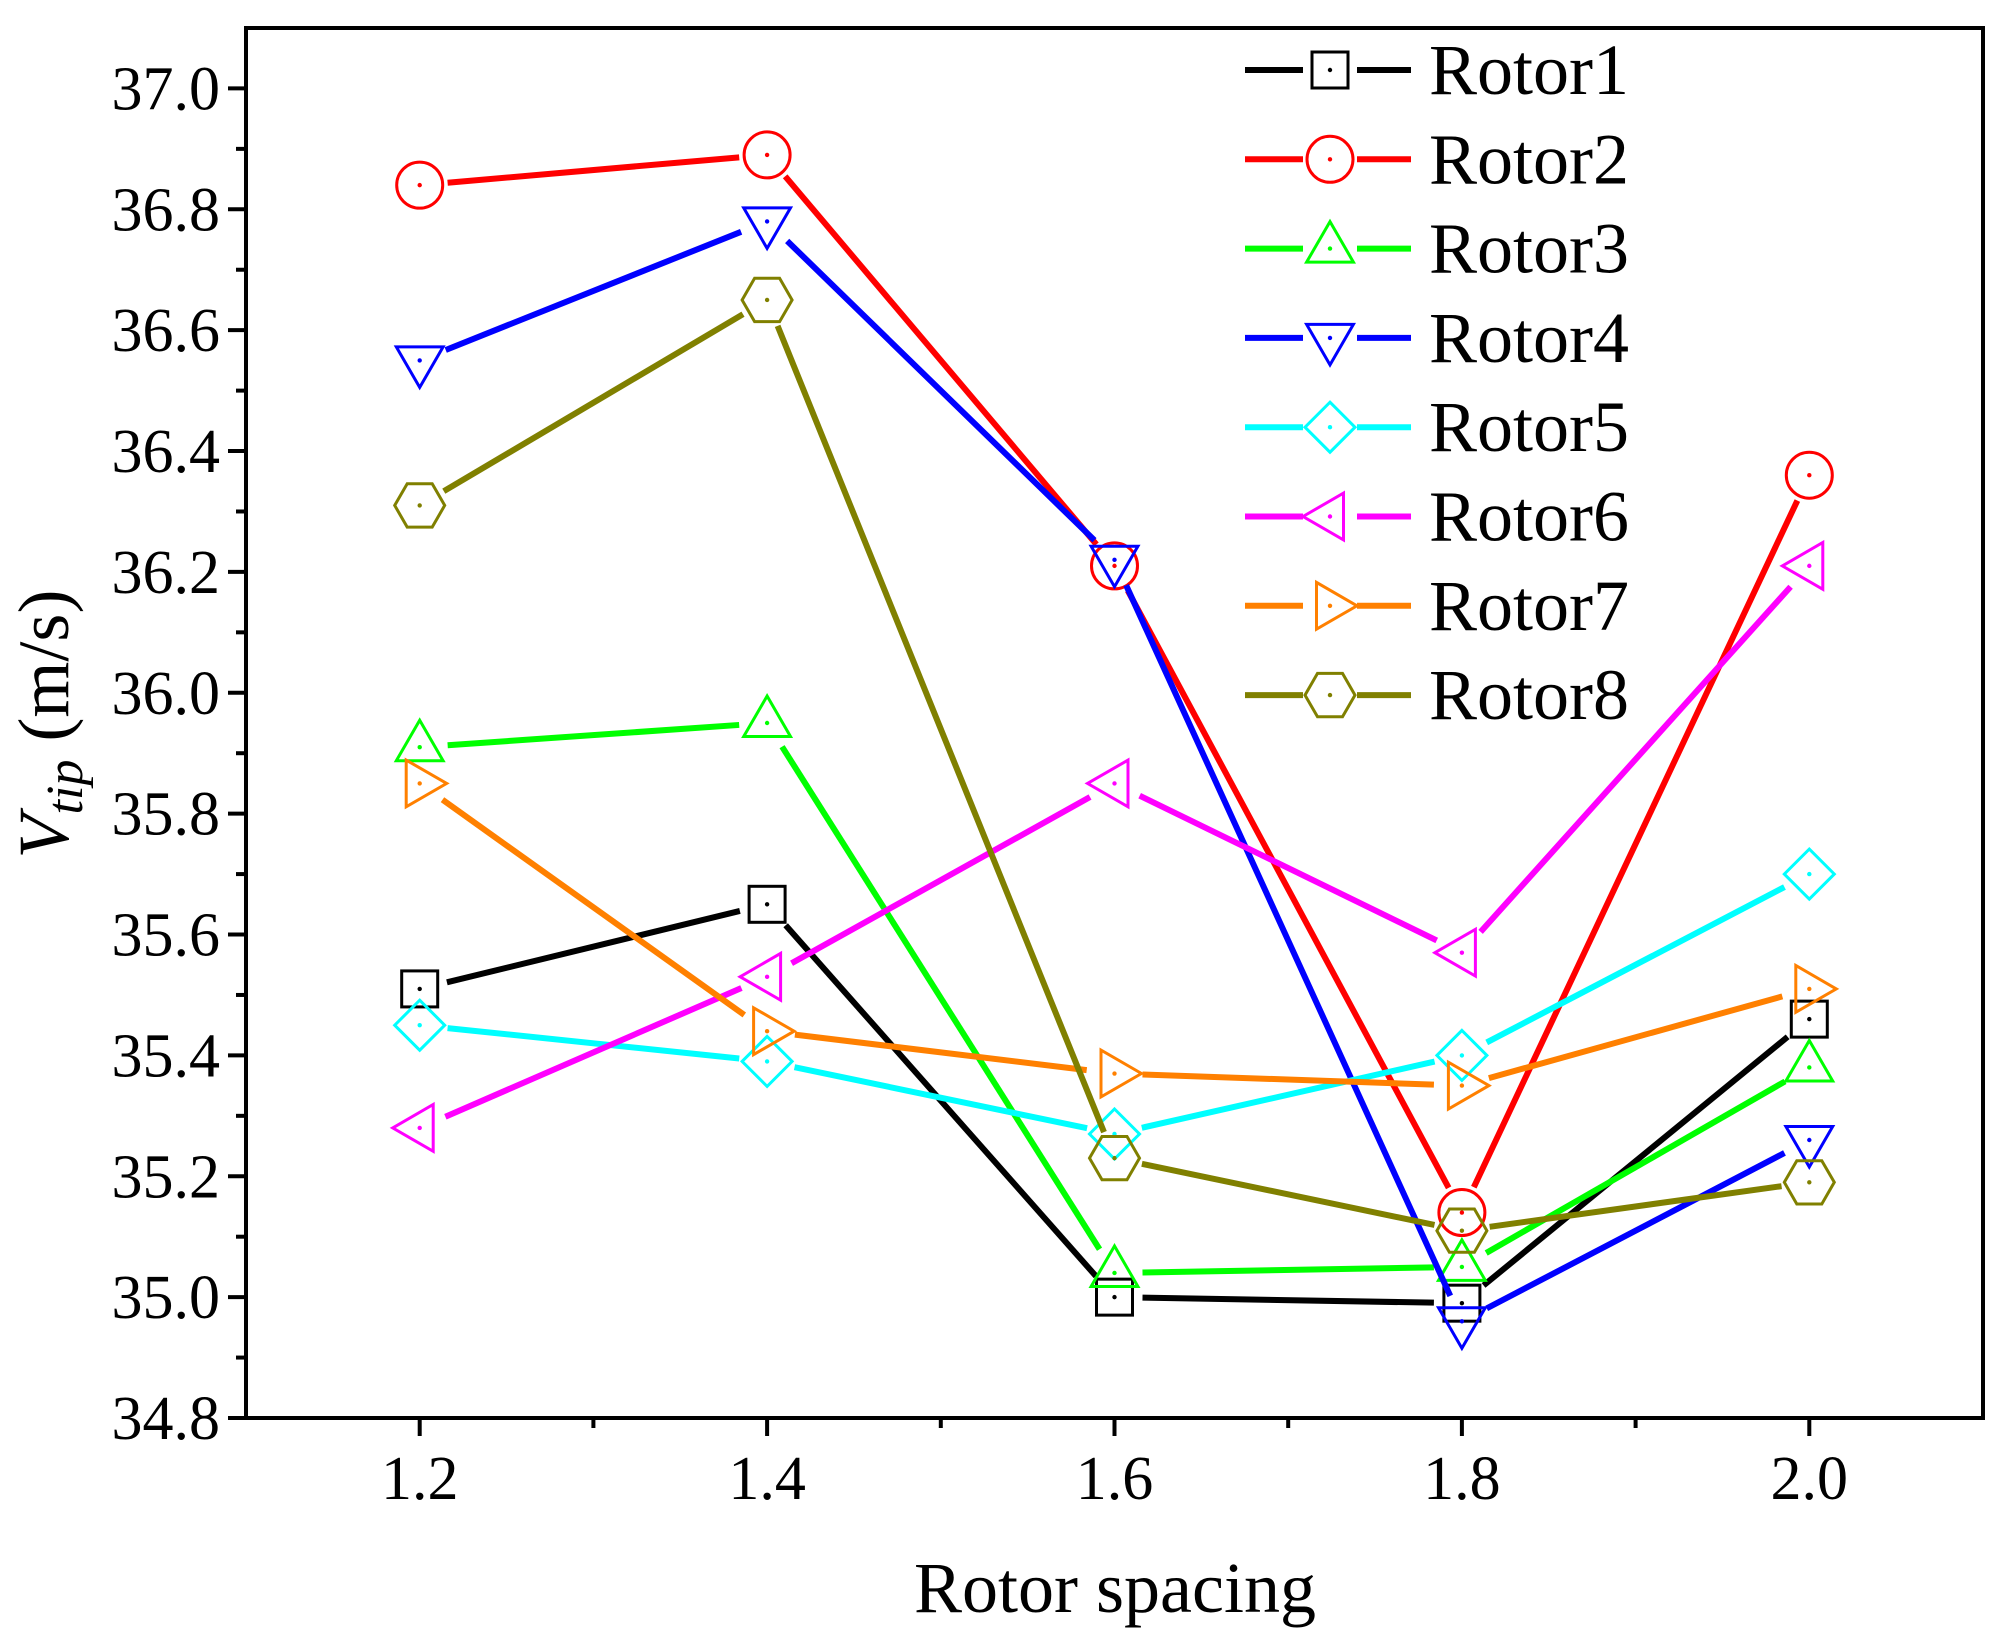 This screenshot has width=2009, height=1652. I want to click on legend-entry: Rotor7, so click(1437, 606).